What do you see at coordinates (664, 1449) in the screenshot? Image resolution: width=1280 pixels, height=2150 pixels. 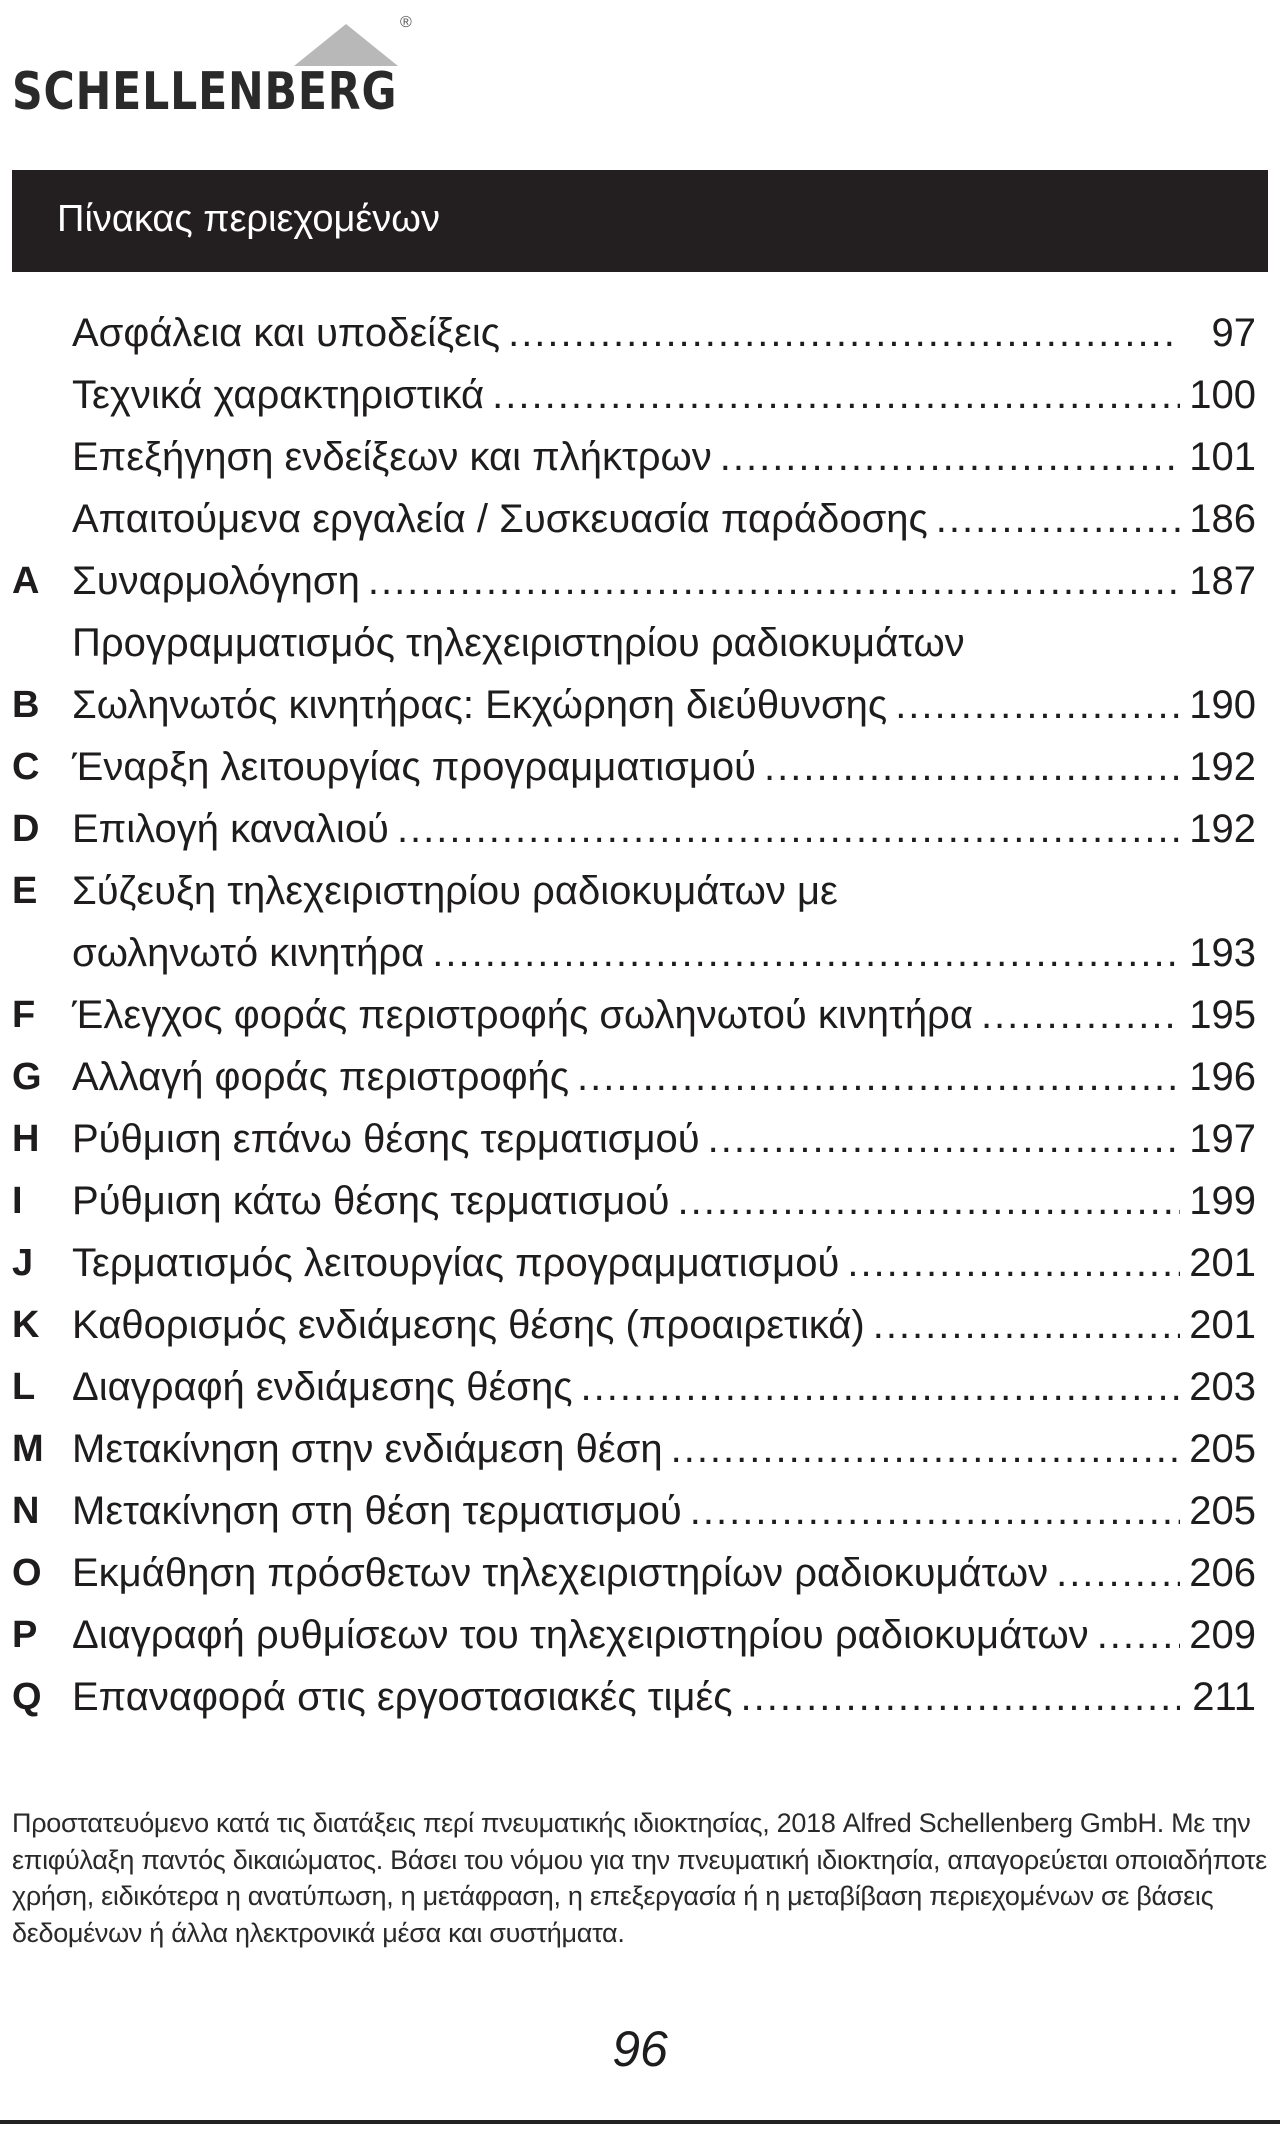 I see `toc-entry-line: Μετακίνηση στην ενδιάμεση θέση 205` at bounding box center [664, 1449].